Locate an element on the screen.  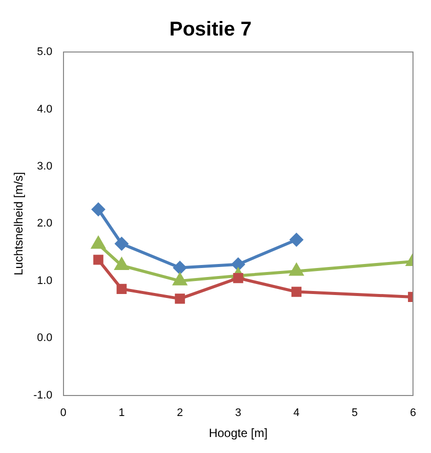
y-tick-label: -1.0 is located at coordinates (42, 395).